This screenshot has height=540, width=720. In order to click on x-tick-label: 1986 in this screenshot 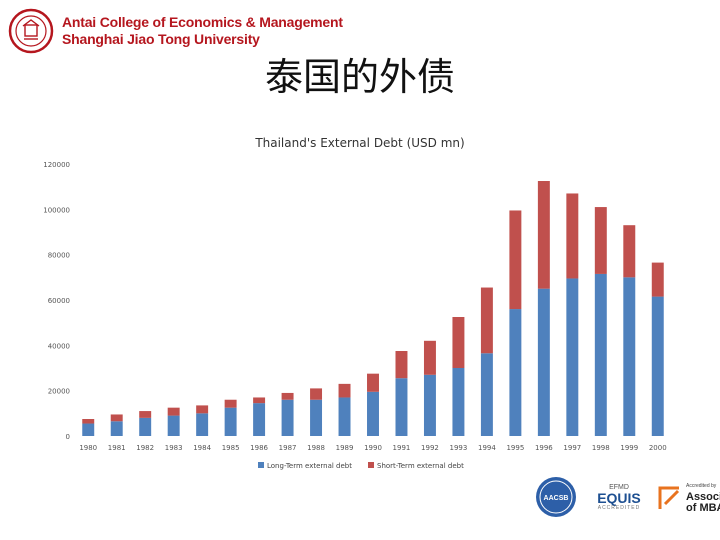, I will do `click(259, 448)`.